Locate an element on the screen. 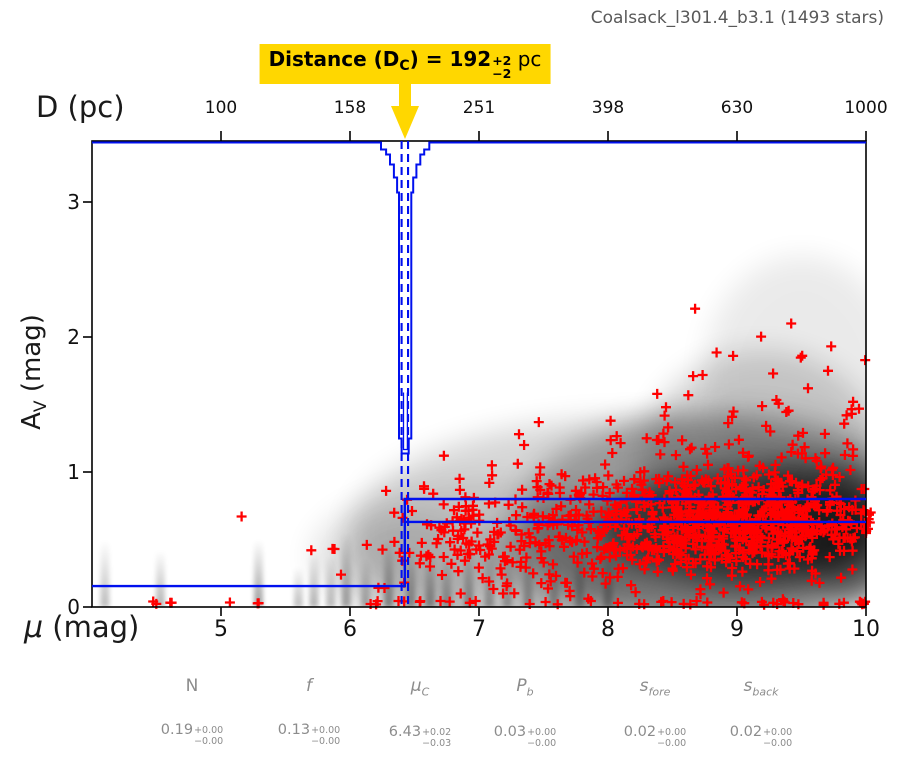  annotation-subscript: C is located at coordinates (404, 66).